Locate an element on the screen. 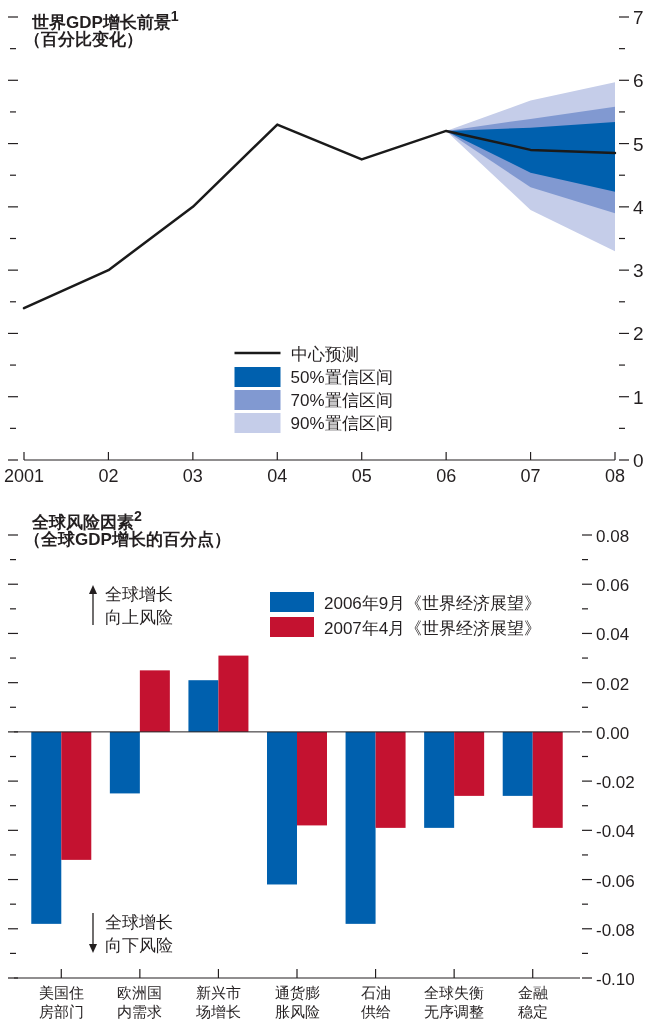 Image resolution: width=648 pixels, height=1025 pixels. legend-label: 2006年9月《世界经济展望》 is located at coordinates (433, 603).